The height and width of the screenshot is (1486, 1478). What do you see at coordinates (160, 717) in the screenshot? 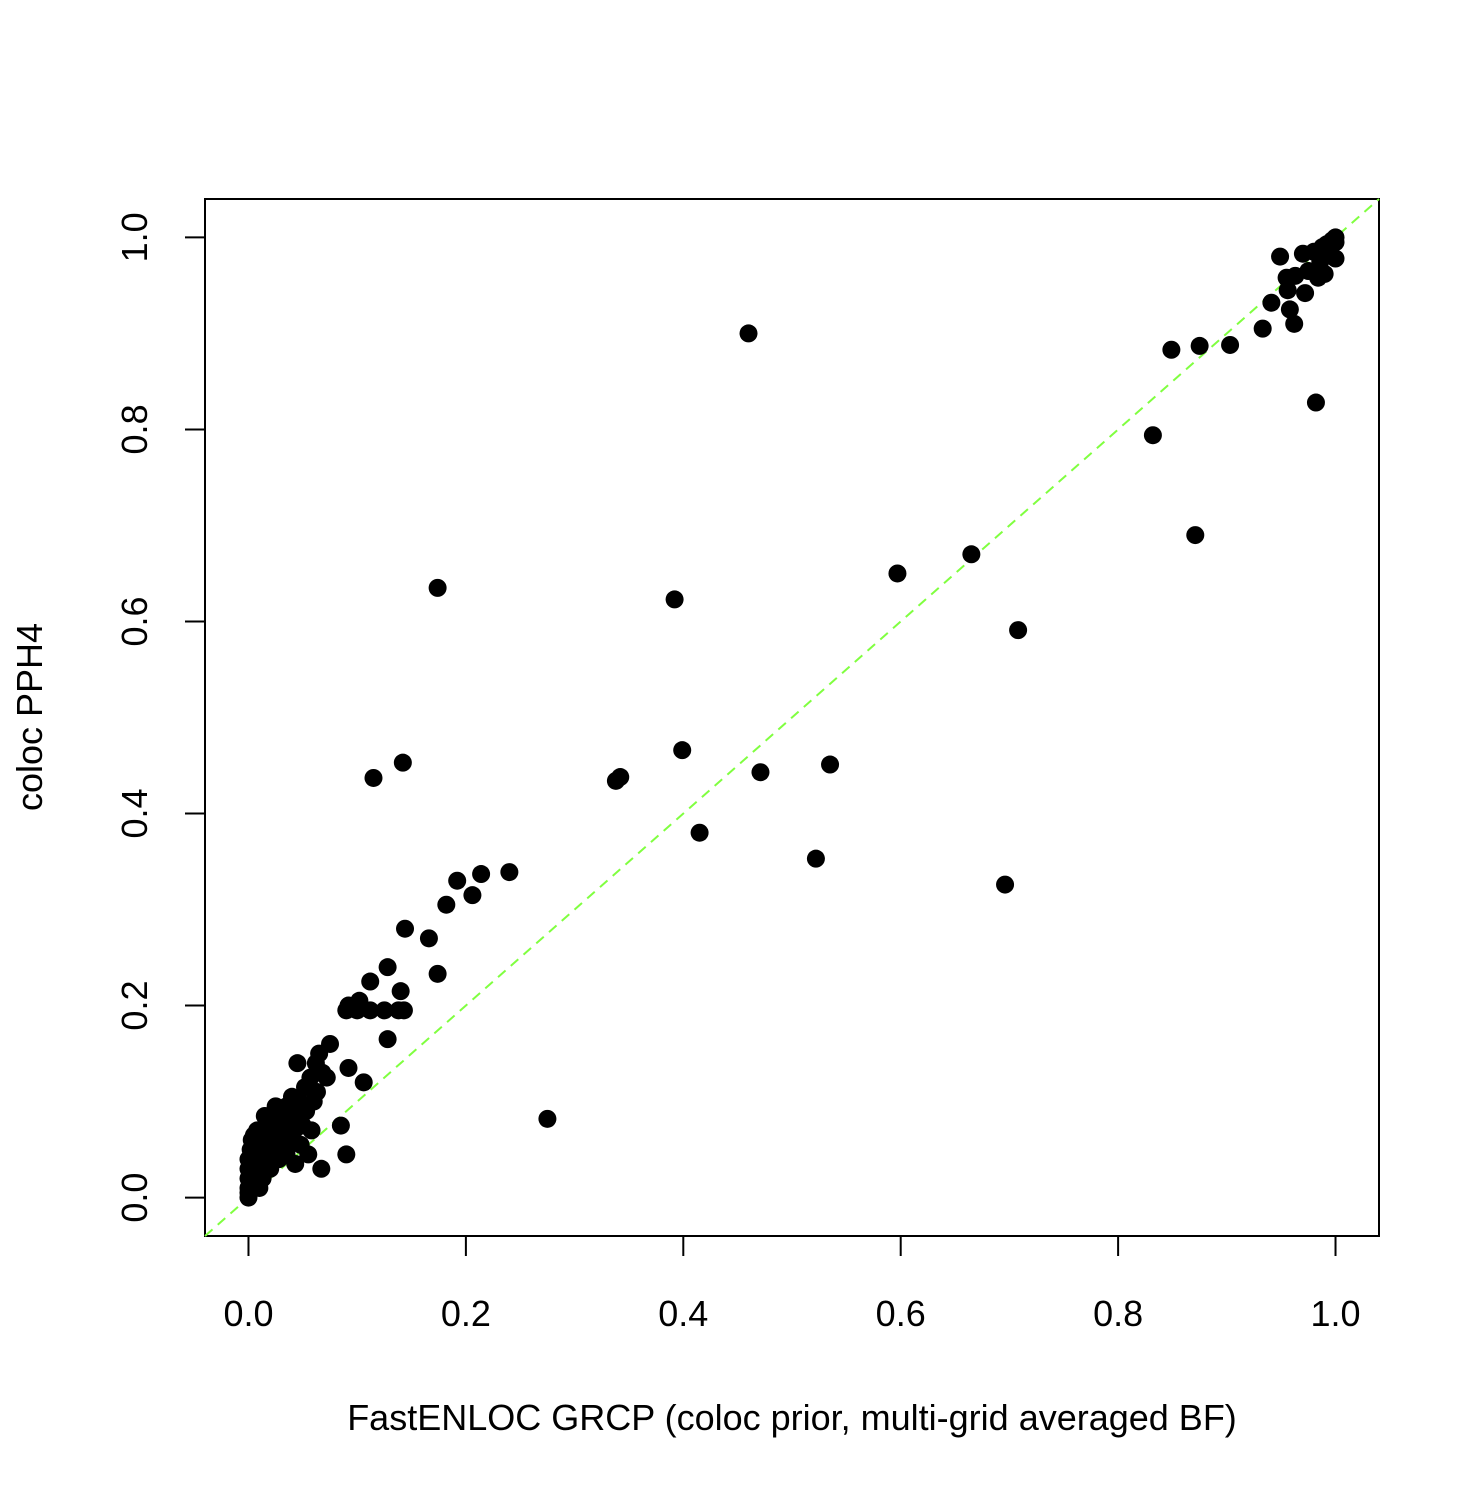
I see `y-axis: 0.0 0.2 0.4 0.6 0.8 1.0` at bounding box center [160, 717].